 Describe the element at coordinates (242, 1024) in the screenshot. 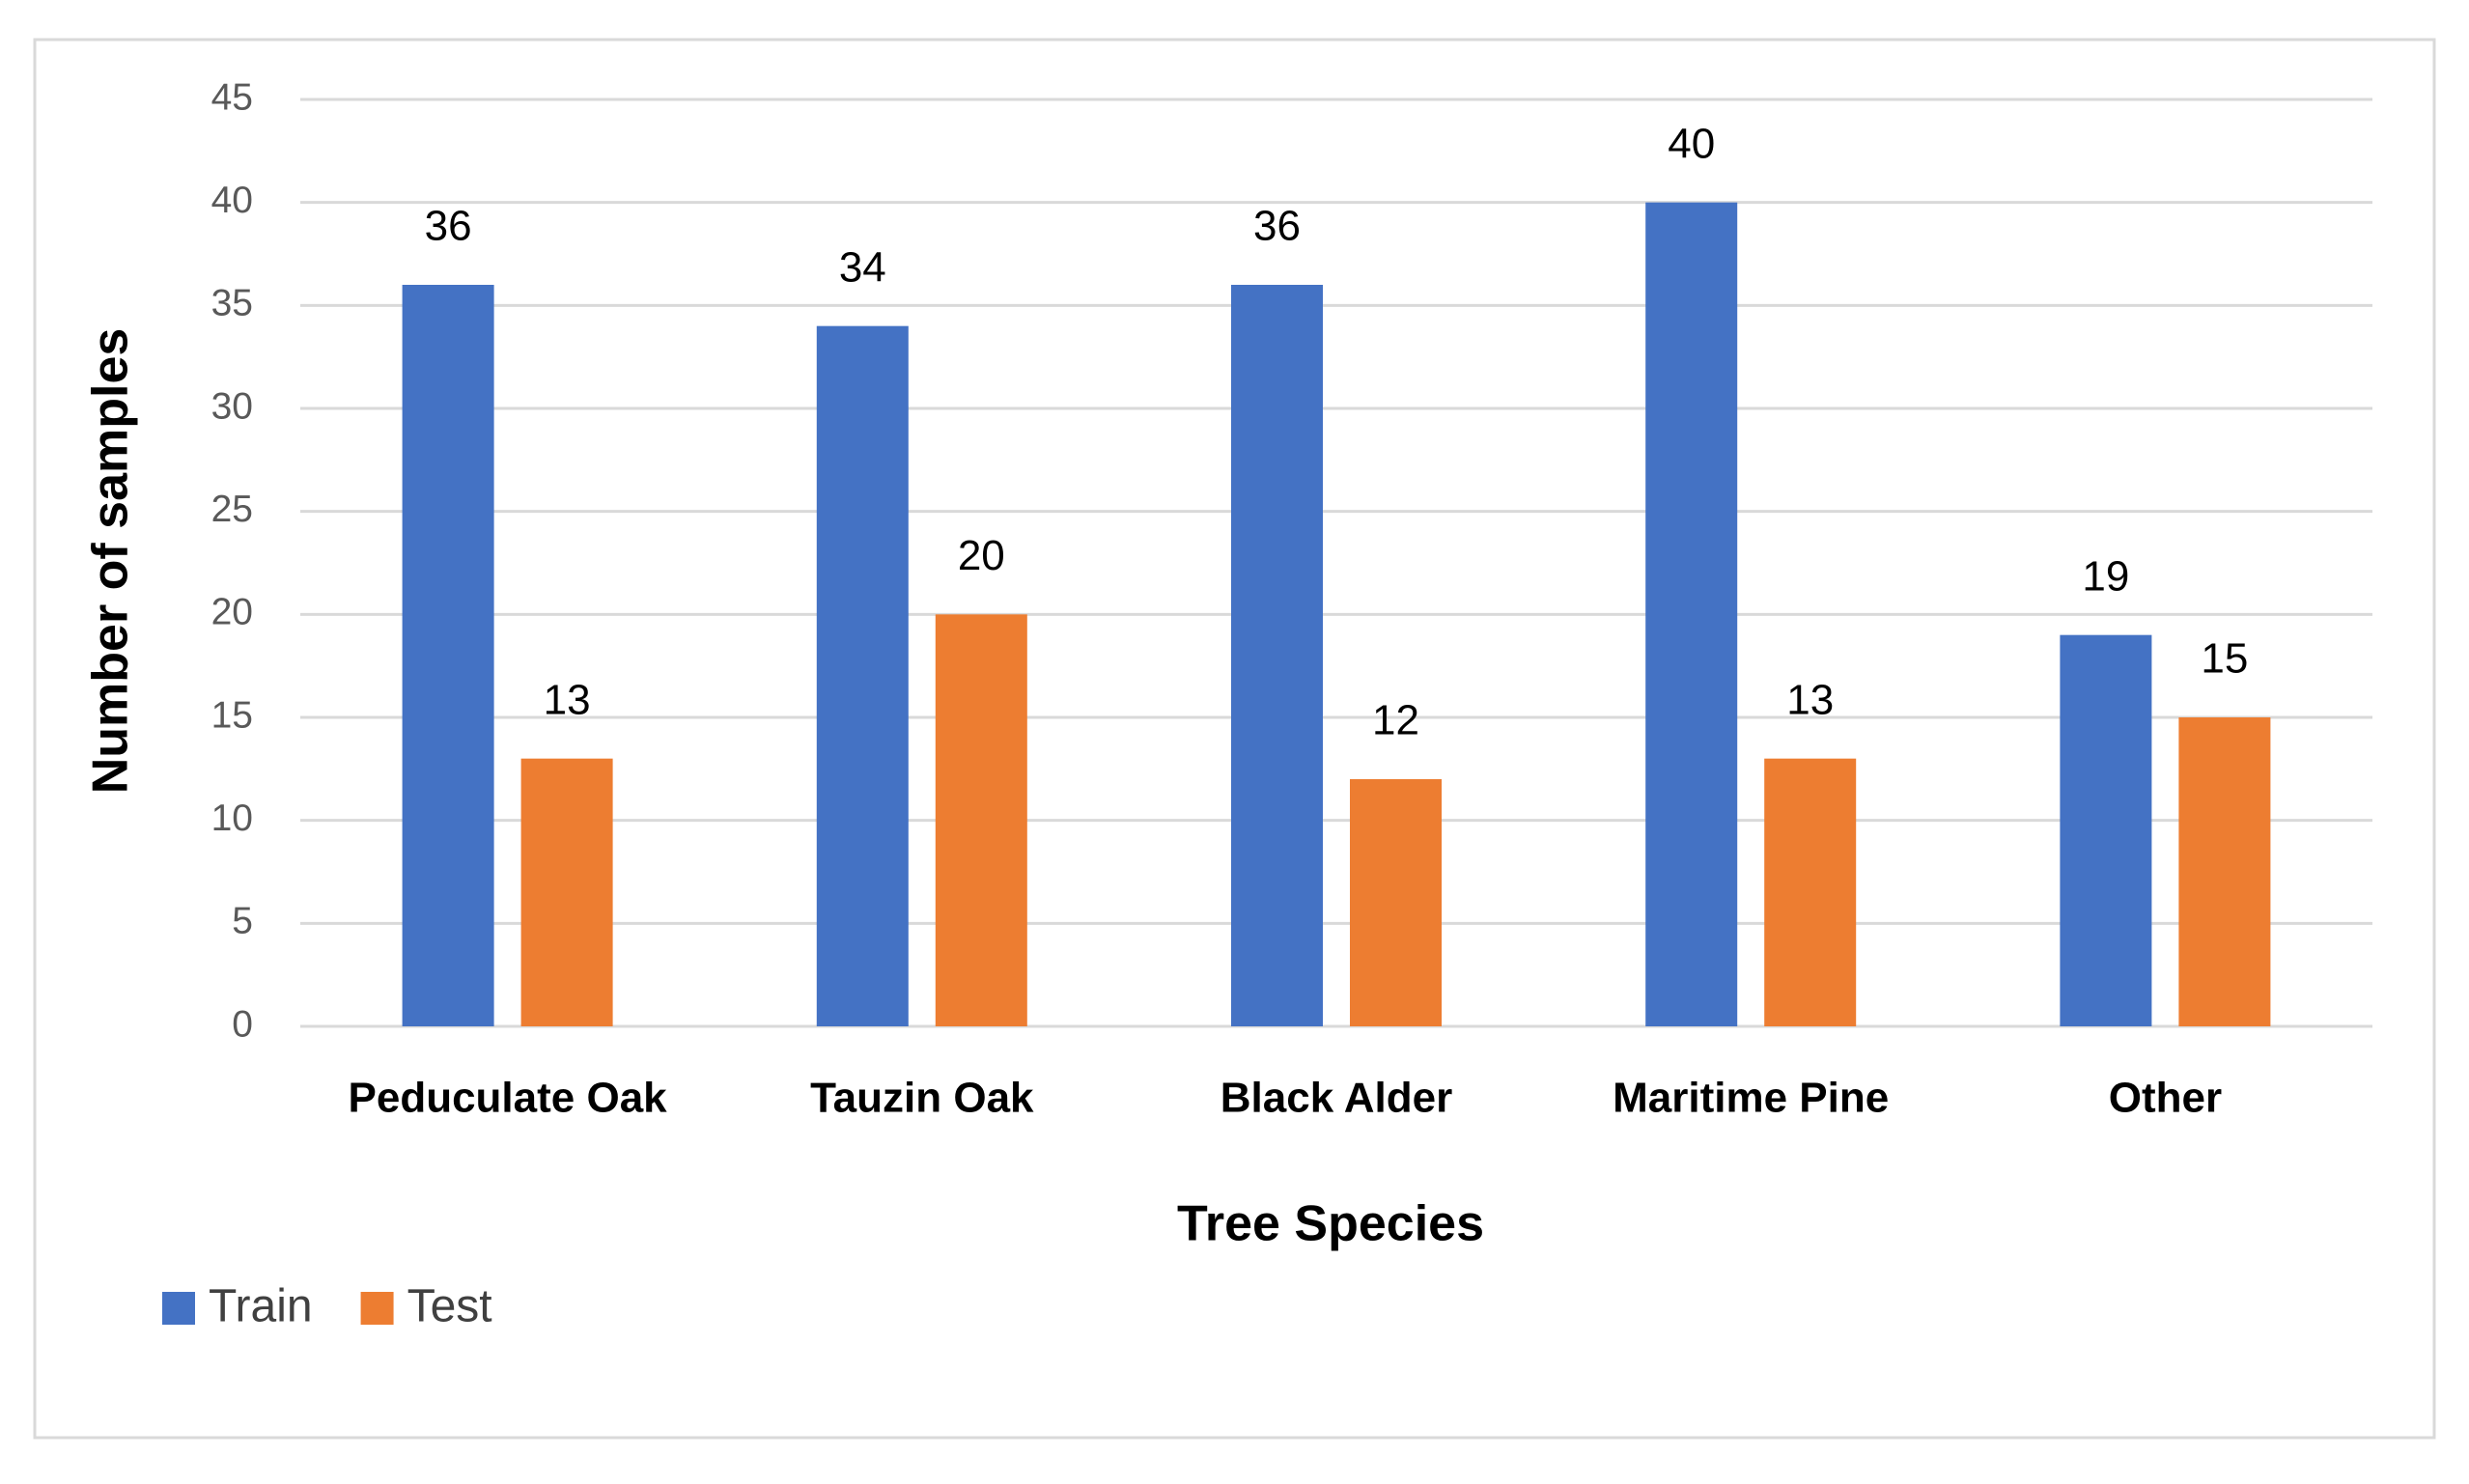

I see `y-tick-label: 0` at that location.